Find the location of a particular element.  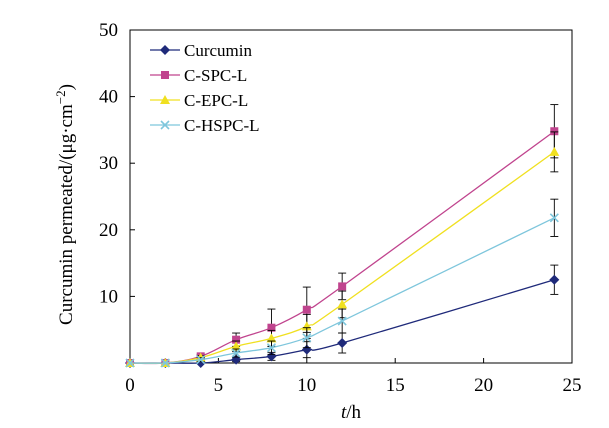

y-axis-ticks: 10 20 30 40 50 is located at coordinates (117, 163).